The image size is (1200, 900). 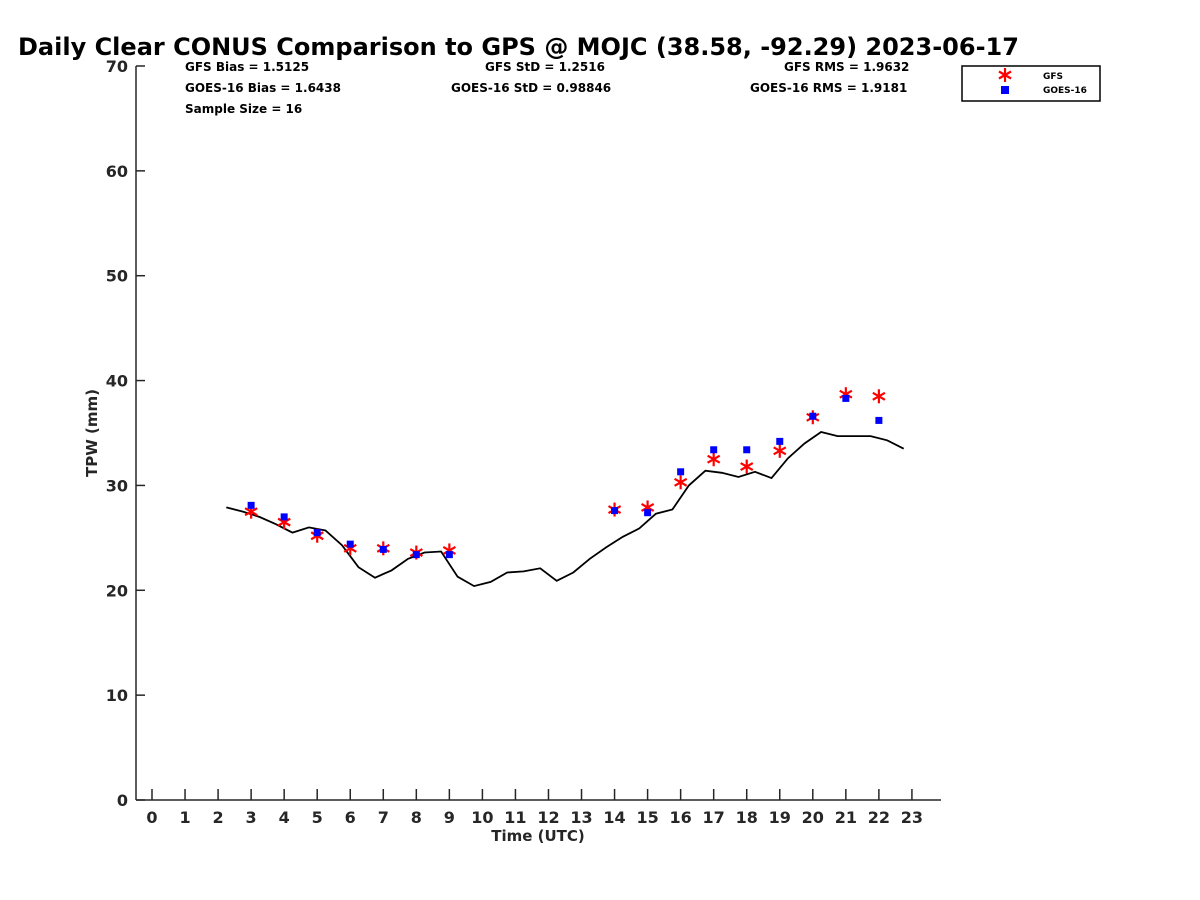 What do you see at coordinates (813, 817) in the screenshot?
I see `x-tick-label: 20` at bounding box center [813, 817].